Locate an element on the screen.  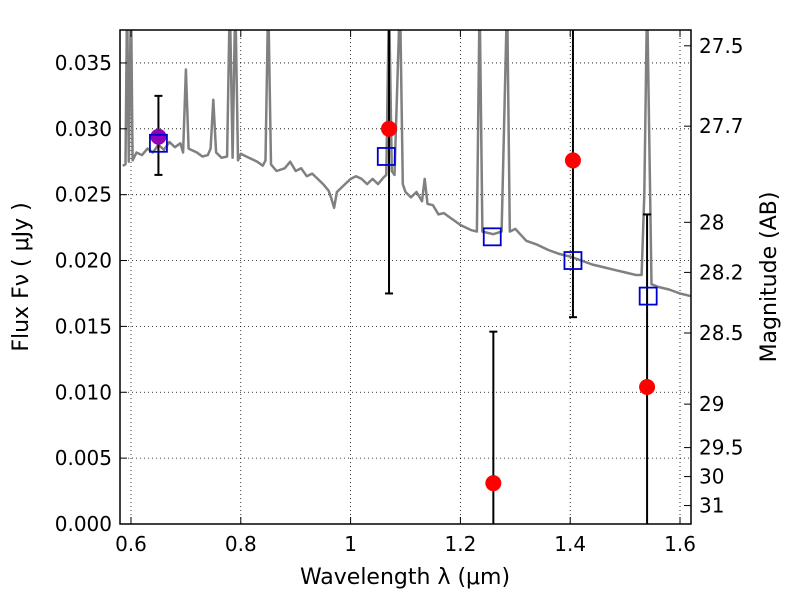
y-axis-label: Flux Fν ( μJy ) is located at coordinates (21, 276).